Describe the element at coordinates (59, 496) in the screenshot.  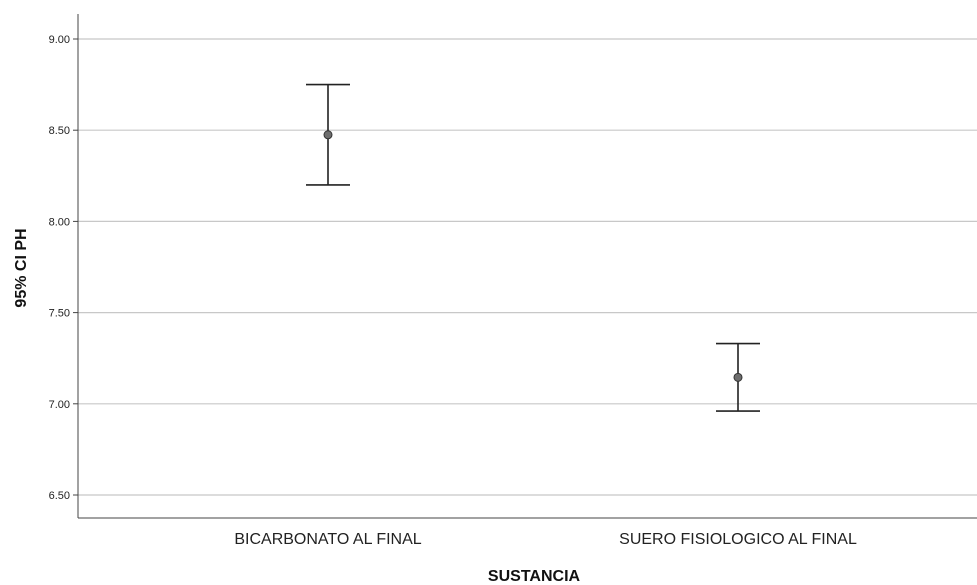
I see `y-tick-label: 6.50` at that location.